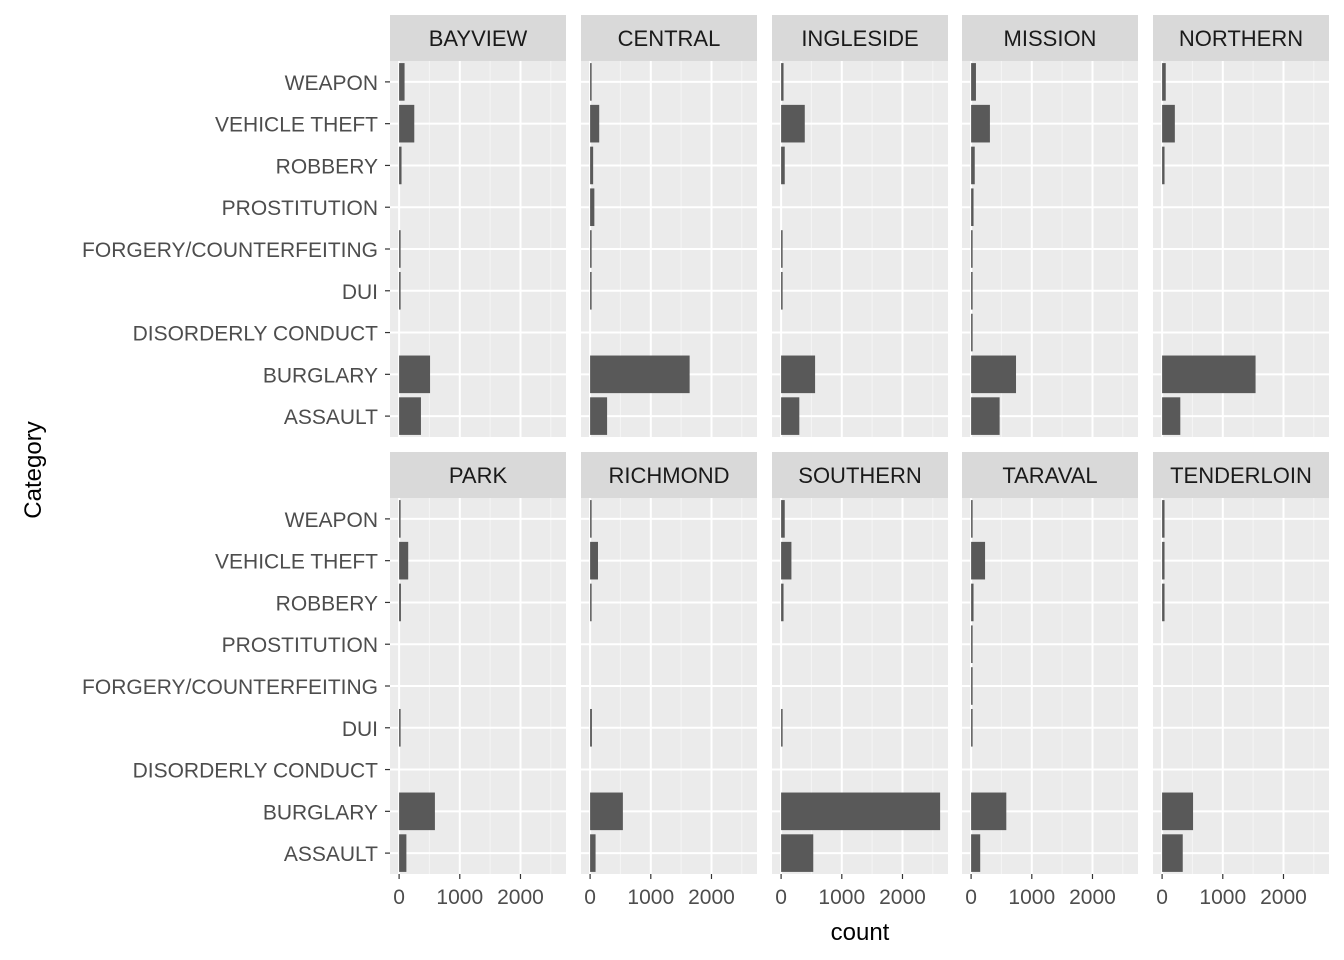 This screenshot has height=960, width=1344. I want to click on y-axis-title: Category, so click(33, 469).